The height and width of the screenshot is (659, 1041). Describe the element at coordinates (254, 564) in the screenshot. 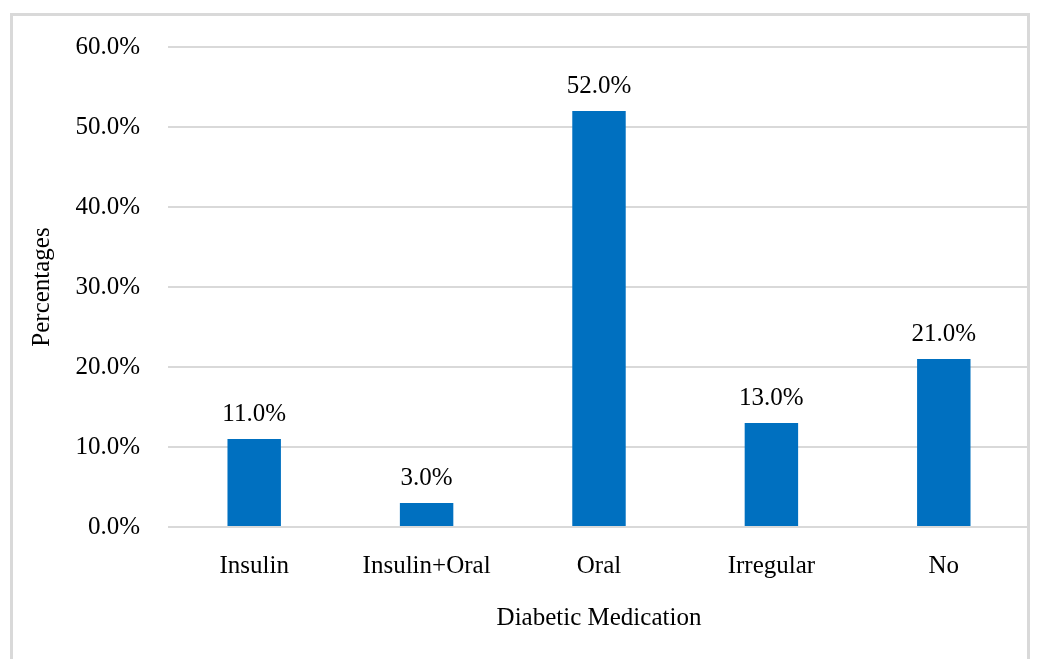

I see `x-tick-label: Insulin` at that location.